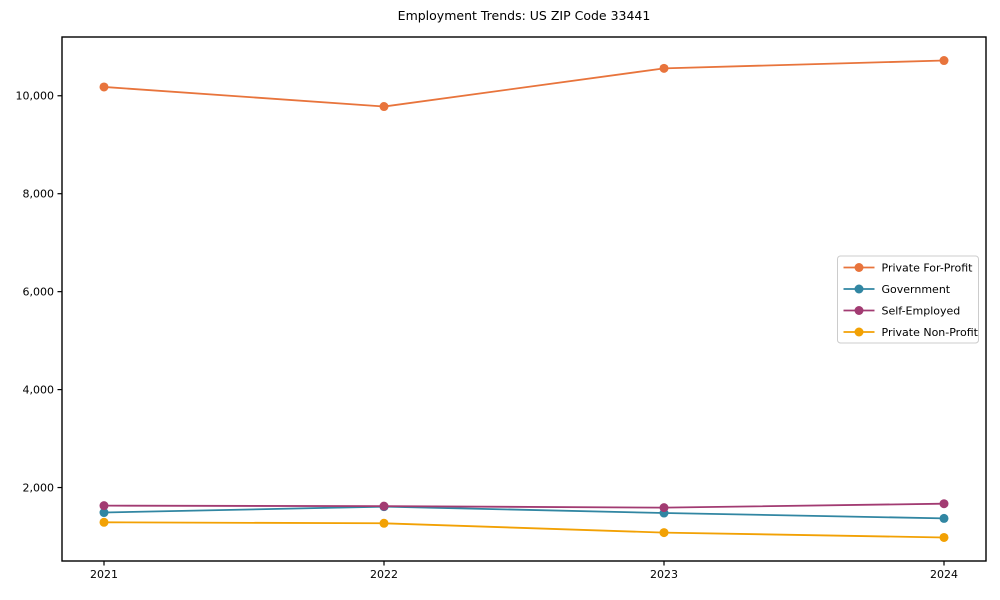  Describe the element at coordinates (664, 68) in the screenshot. I see `data-point-private-for-profit-2023` at that location.